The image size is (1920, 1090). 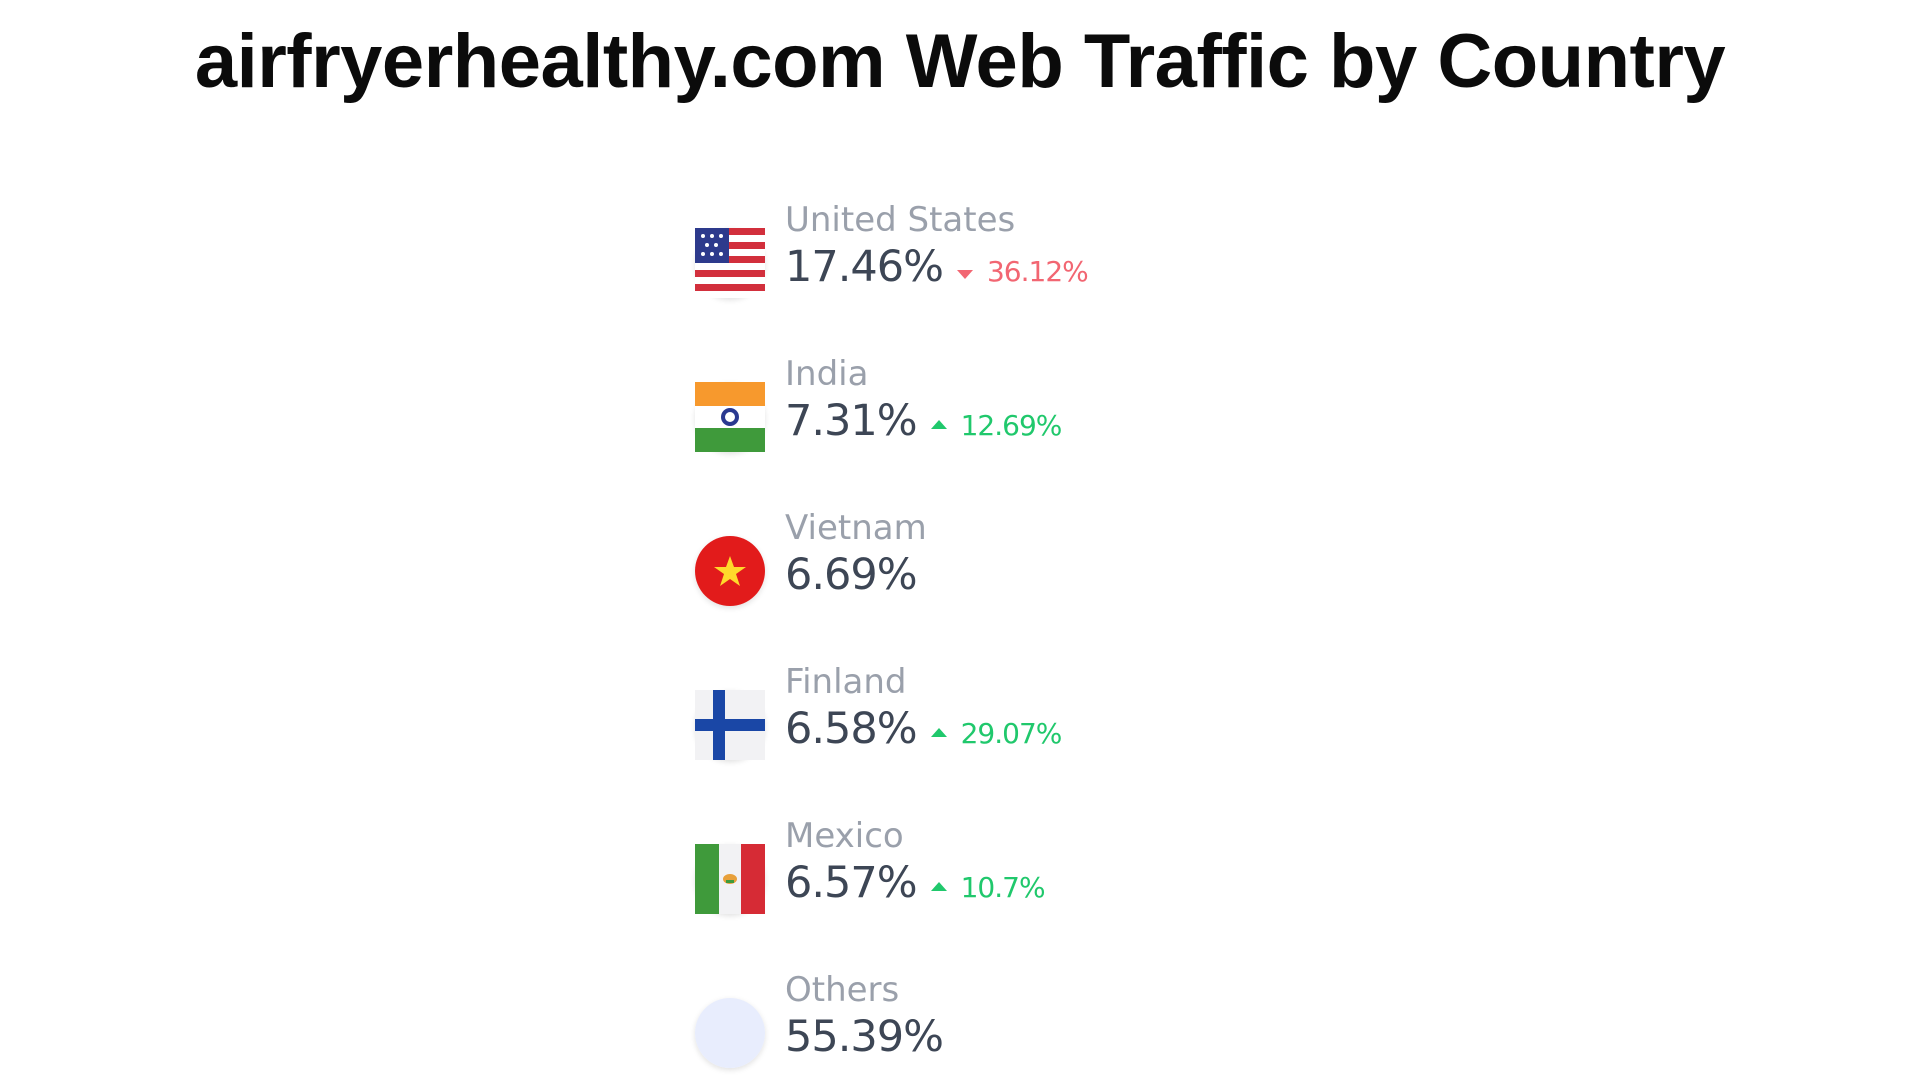 I want to click on flag-others, so click(x=730, y=1033).